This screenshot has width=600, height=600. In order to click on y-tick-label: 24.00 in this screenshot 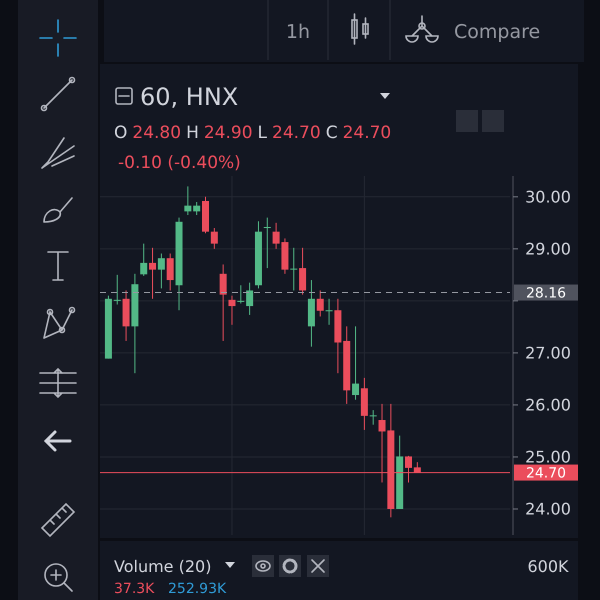, I will do `click(548, 509)`.